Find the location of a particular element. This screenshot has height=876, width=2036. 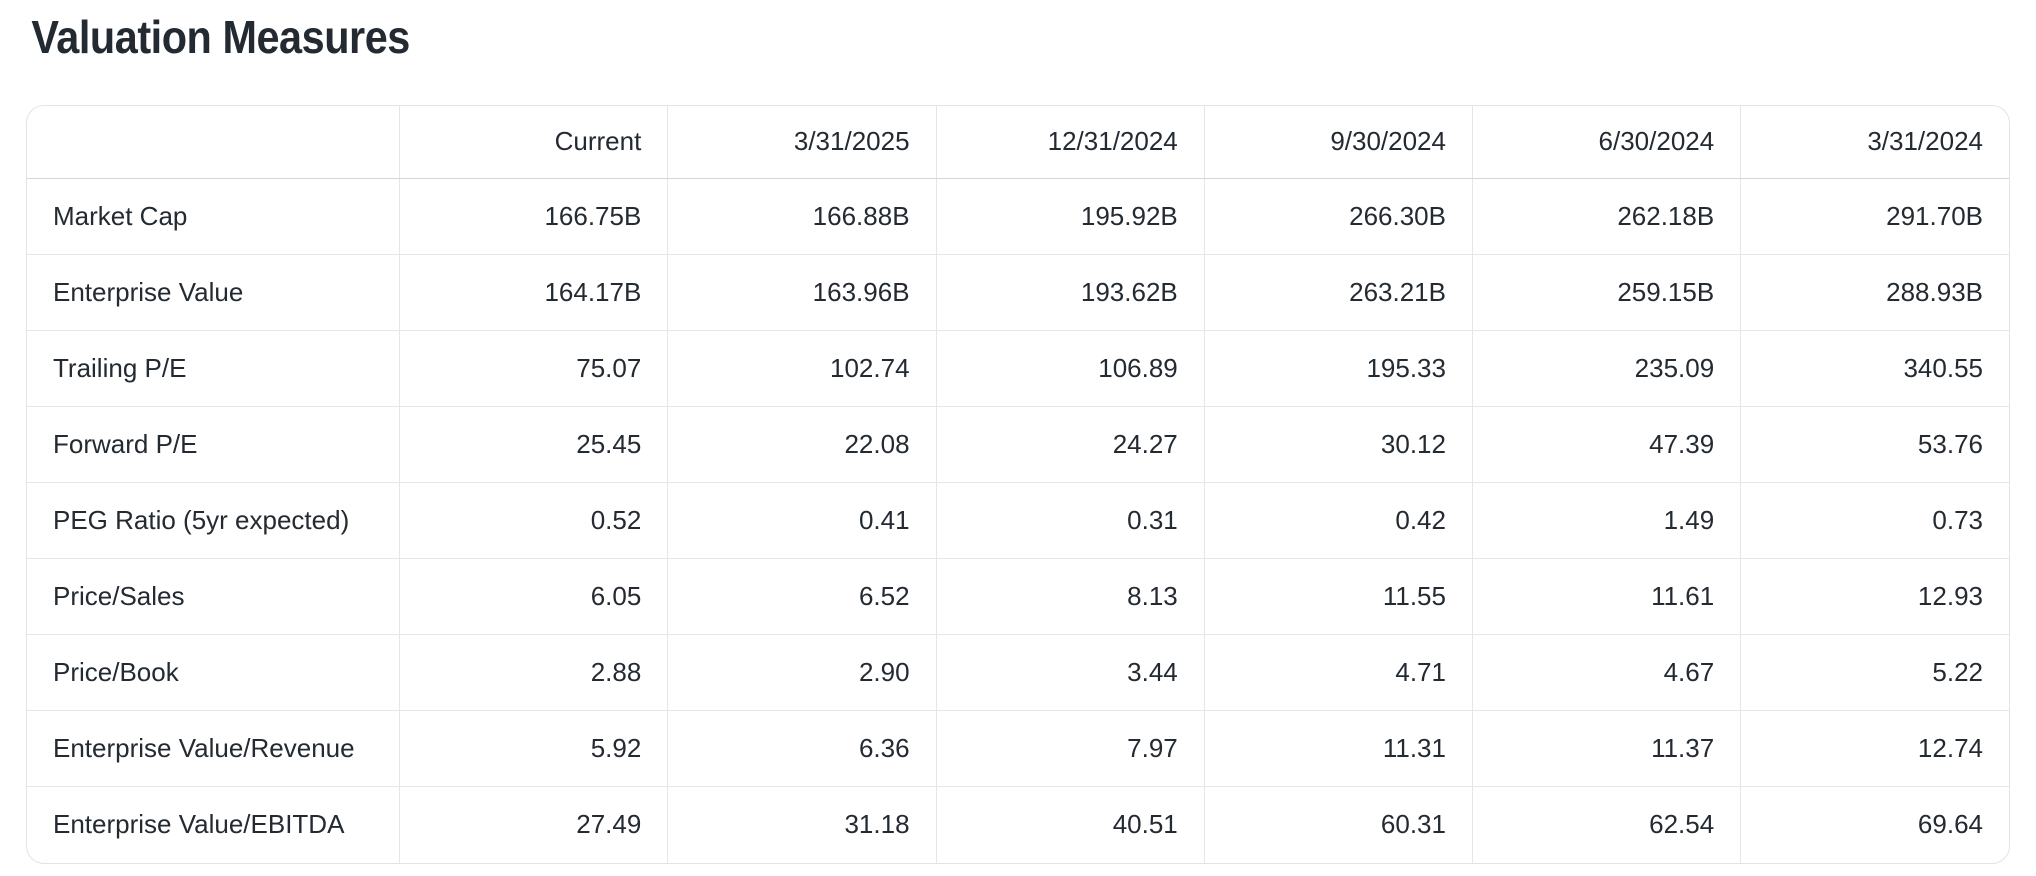

cell-value: 40.51 is located at coordinates (1070, 824).